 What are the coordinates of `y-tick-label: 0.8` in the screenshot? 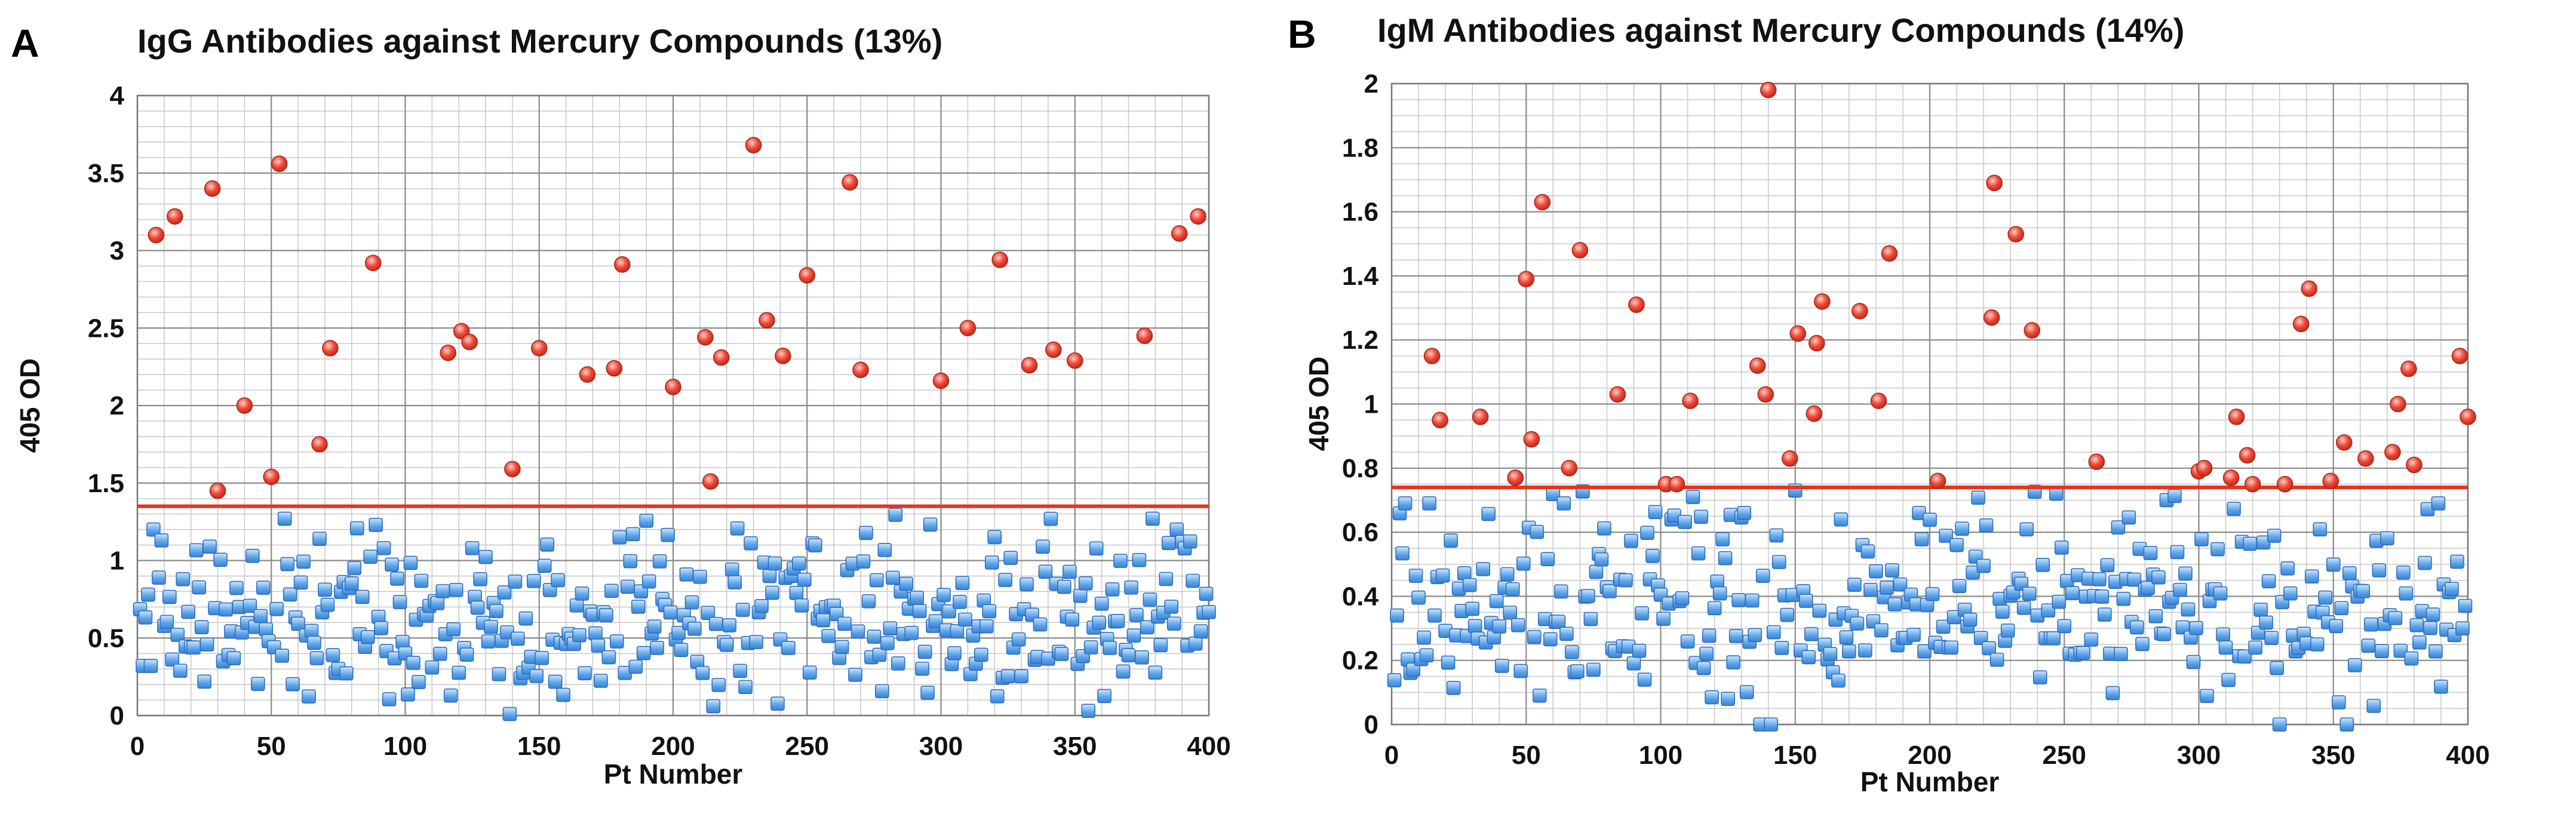 It's located at (1360, 469).